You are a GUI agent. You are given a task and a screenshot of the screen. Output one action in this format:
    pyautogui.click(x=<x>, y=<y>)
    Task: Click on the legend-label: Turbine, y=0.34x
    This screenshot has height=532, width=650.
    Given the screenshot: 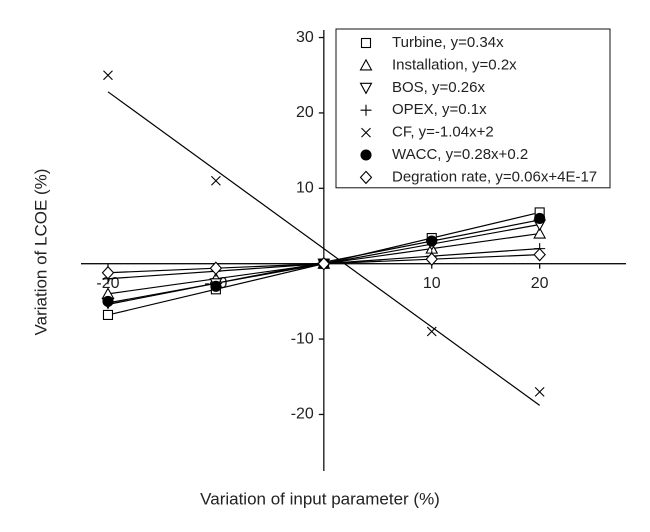 What is the action you would take?
    pyautogui.click(x=448, y=42)
    